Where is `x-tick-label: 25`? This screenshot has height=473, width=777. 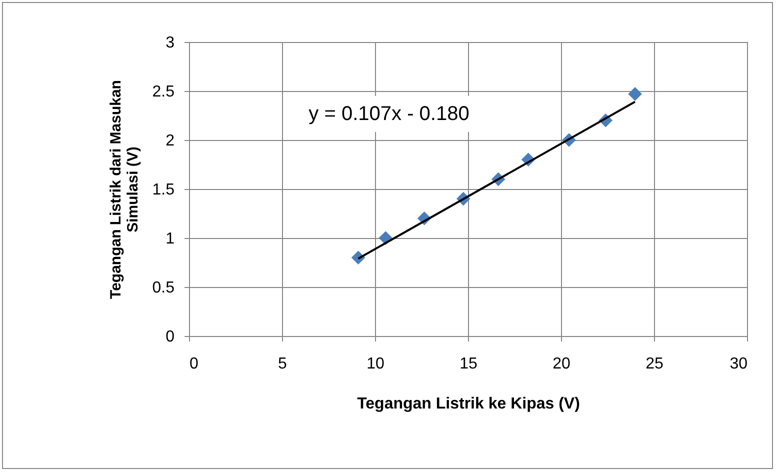 x-tick-label: 25 is located at coordinates (655, 364).